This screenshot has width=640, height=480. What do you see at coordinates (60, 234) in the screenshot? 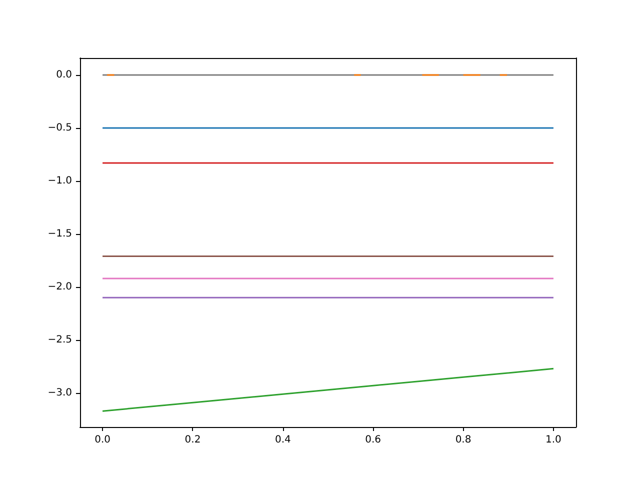
I see `y-tick-label: −1.5` at bounding box center [60, 234].